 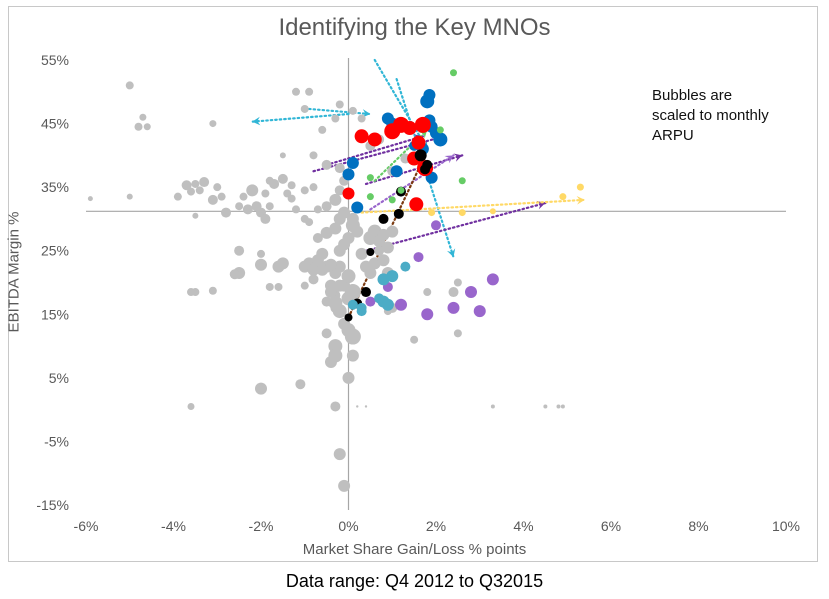 What do you see at coordinates (611, 526) in the screenshot?
I see `x-tick-label: 6%` at bounding box center [611, 526].